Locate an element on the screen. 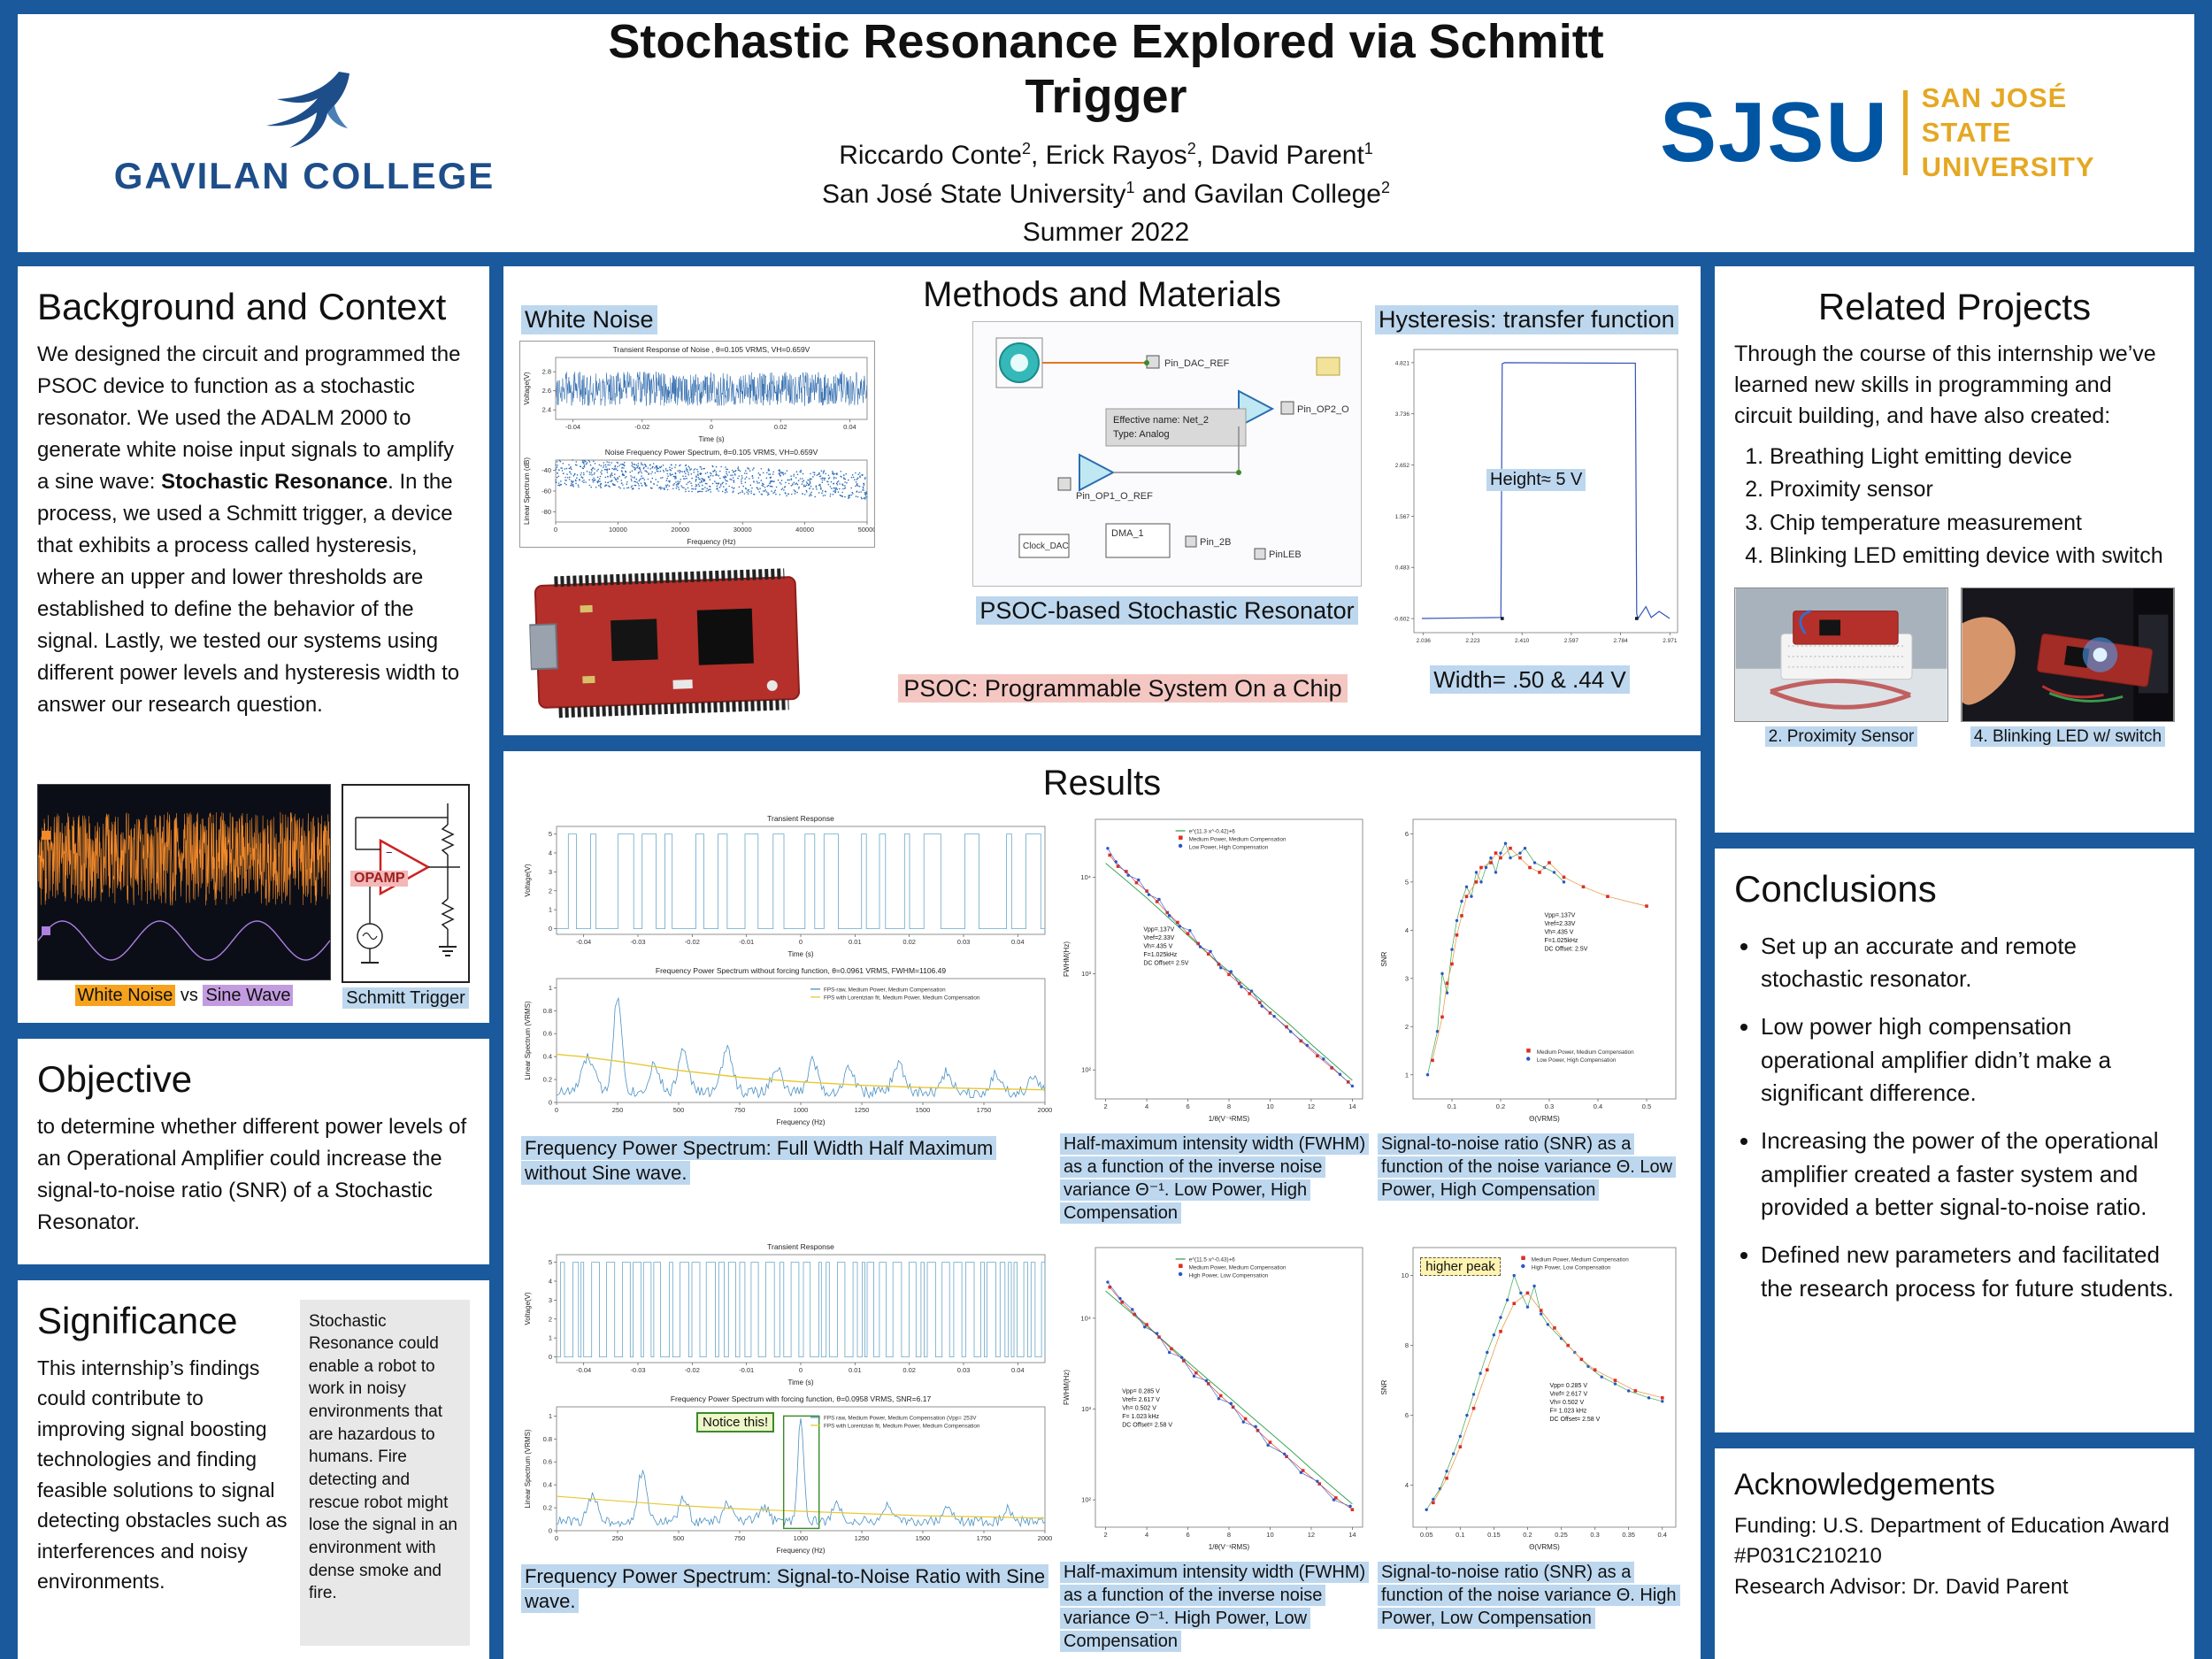 The height and width of the screenshot is (1659, 2212). svg-text: F= 1.023 kHz is located at coordinates (1140, 1416).